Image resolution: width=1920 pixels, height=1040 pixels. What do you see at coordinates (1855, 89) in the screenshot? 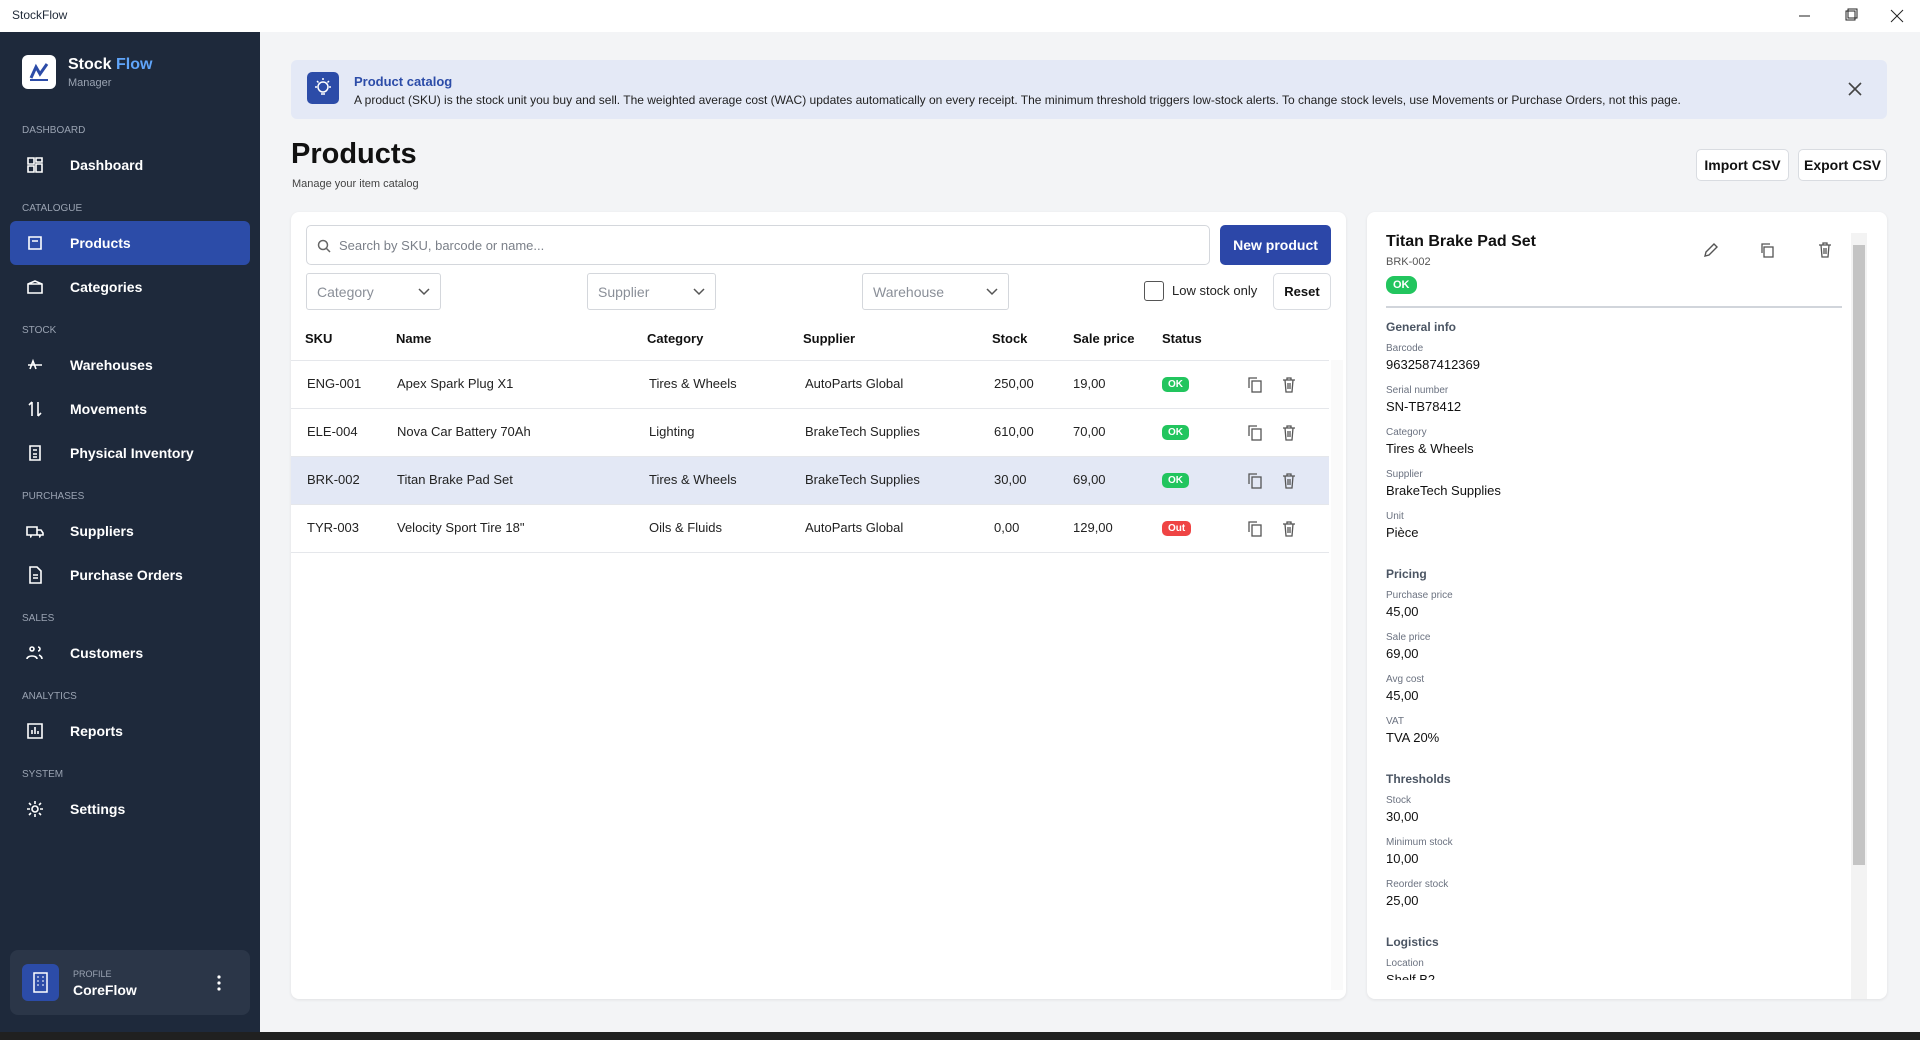
I see `banner-close` at bounding box center [1855, 89].